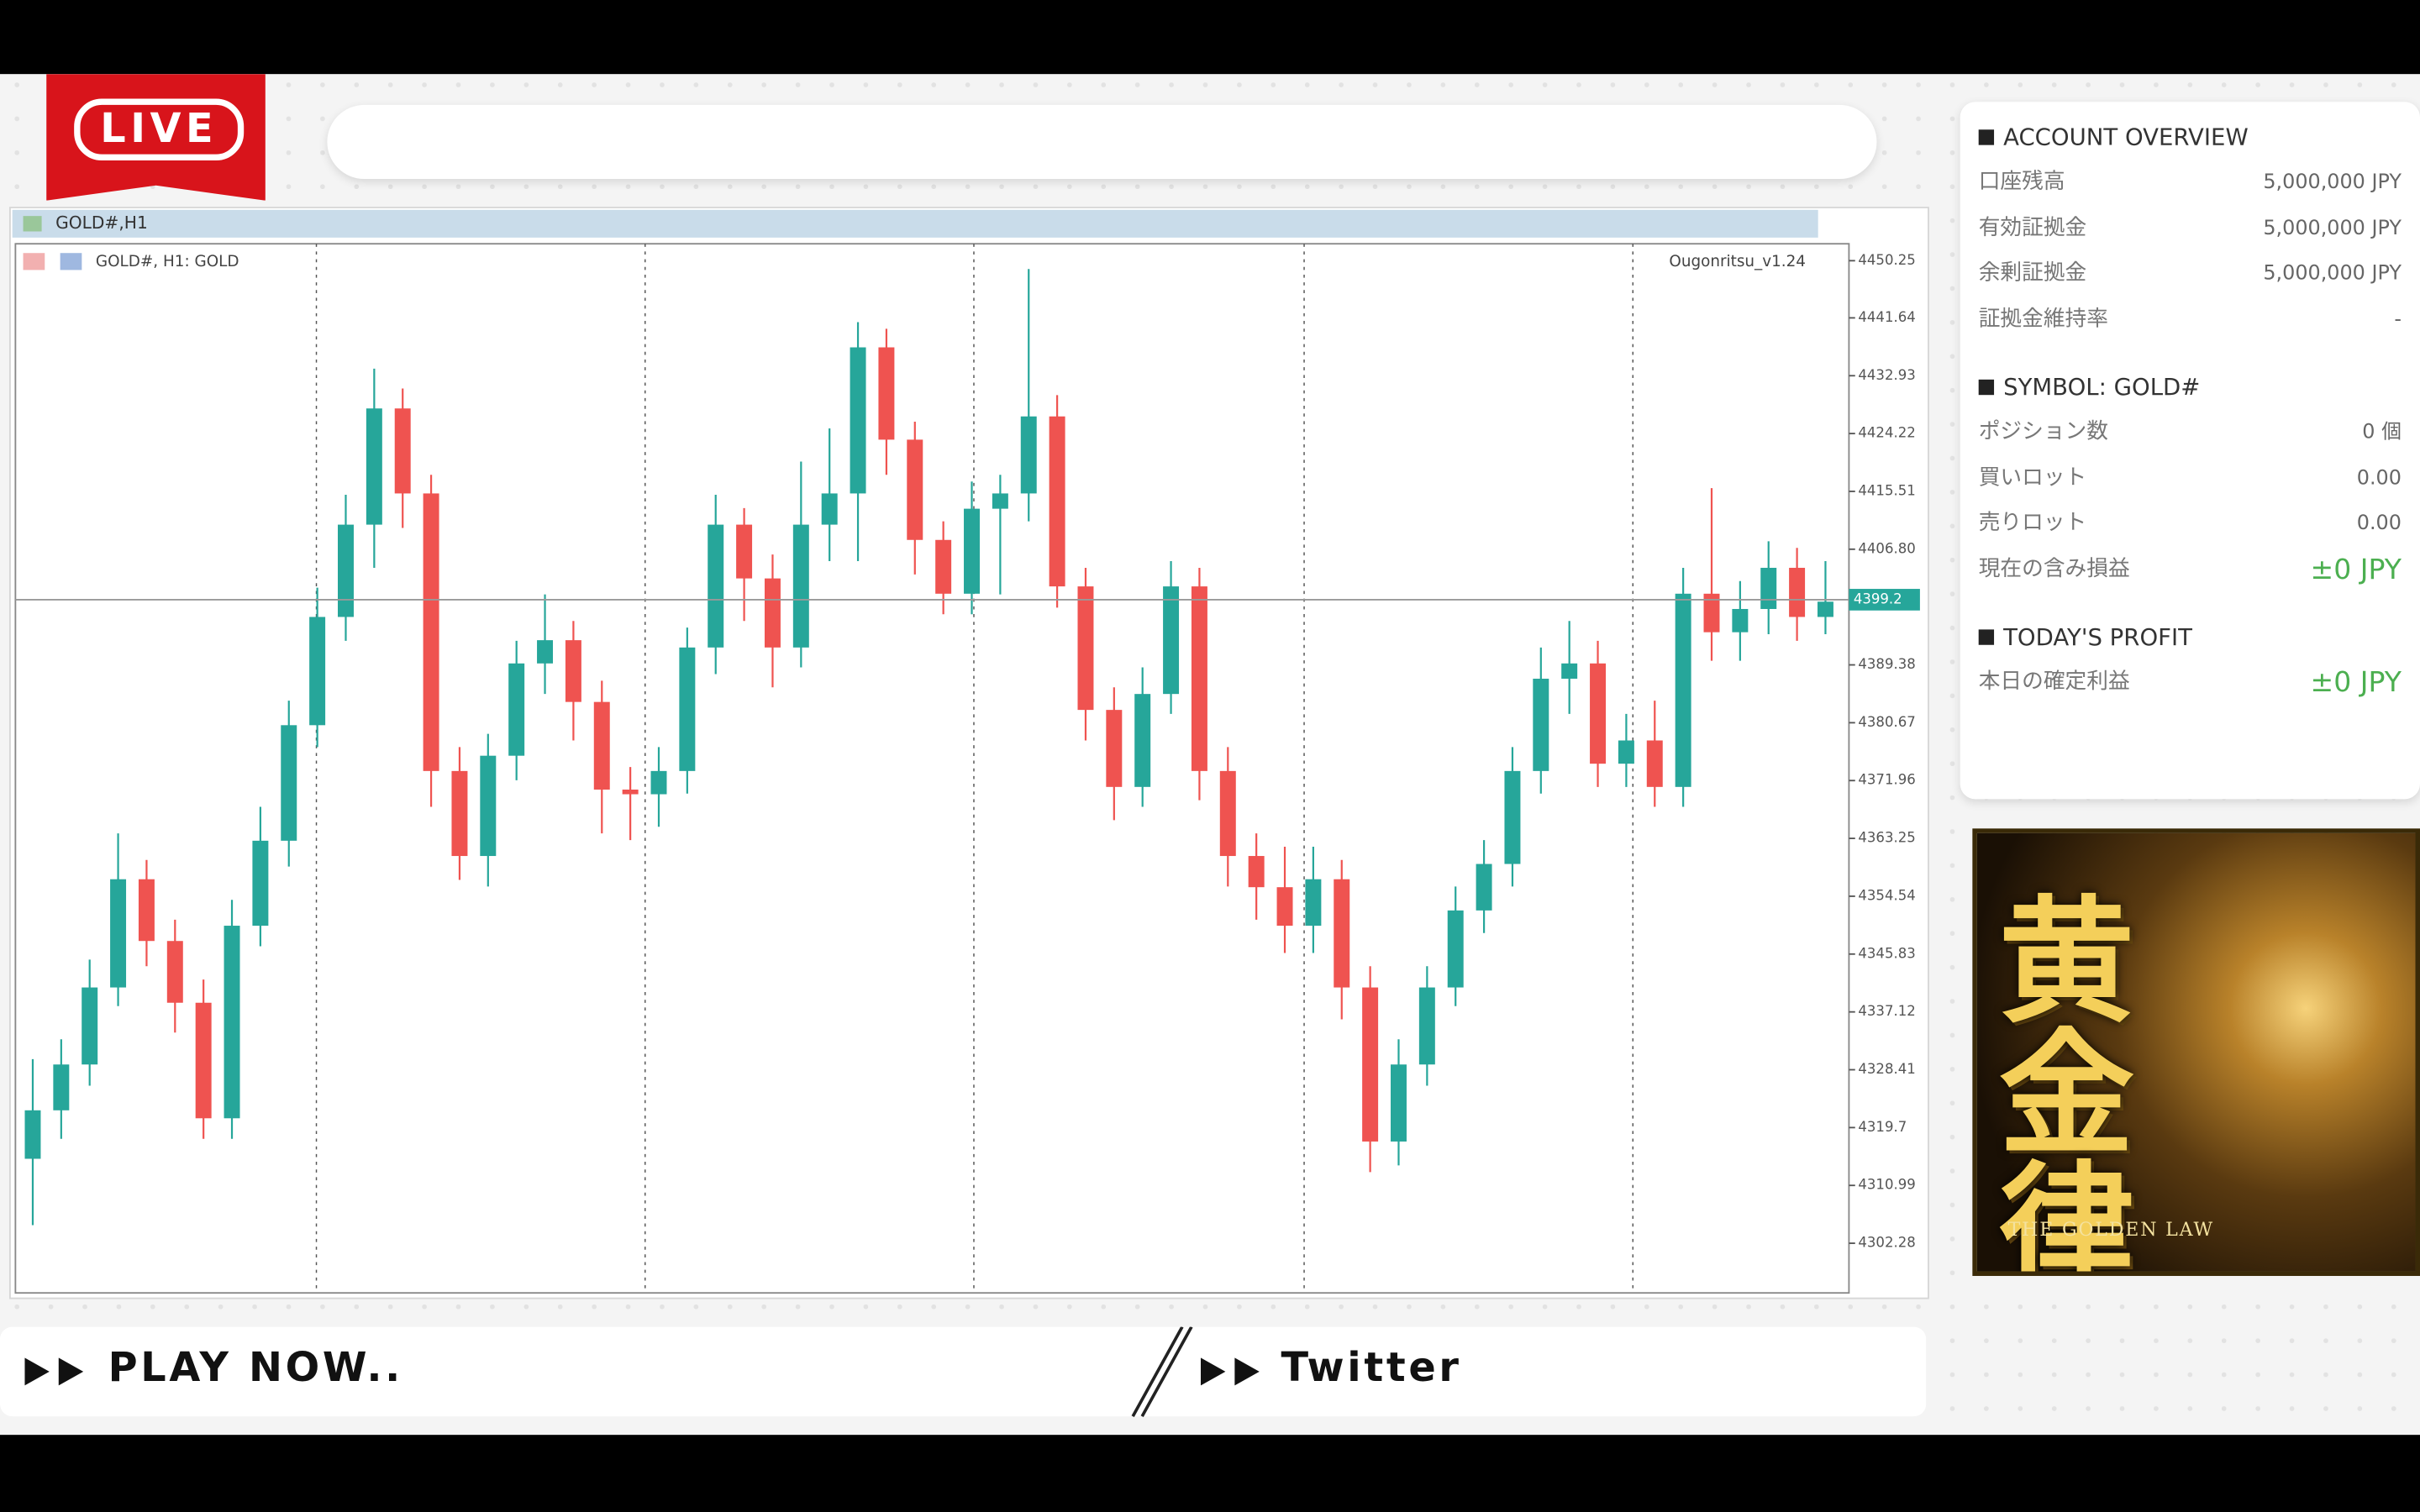  I want to click on row-value: -, so click(2398, 319).